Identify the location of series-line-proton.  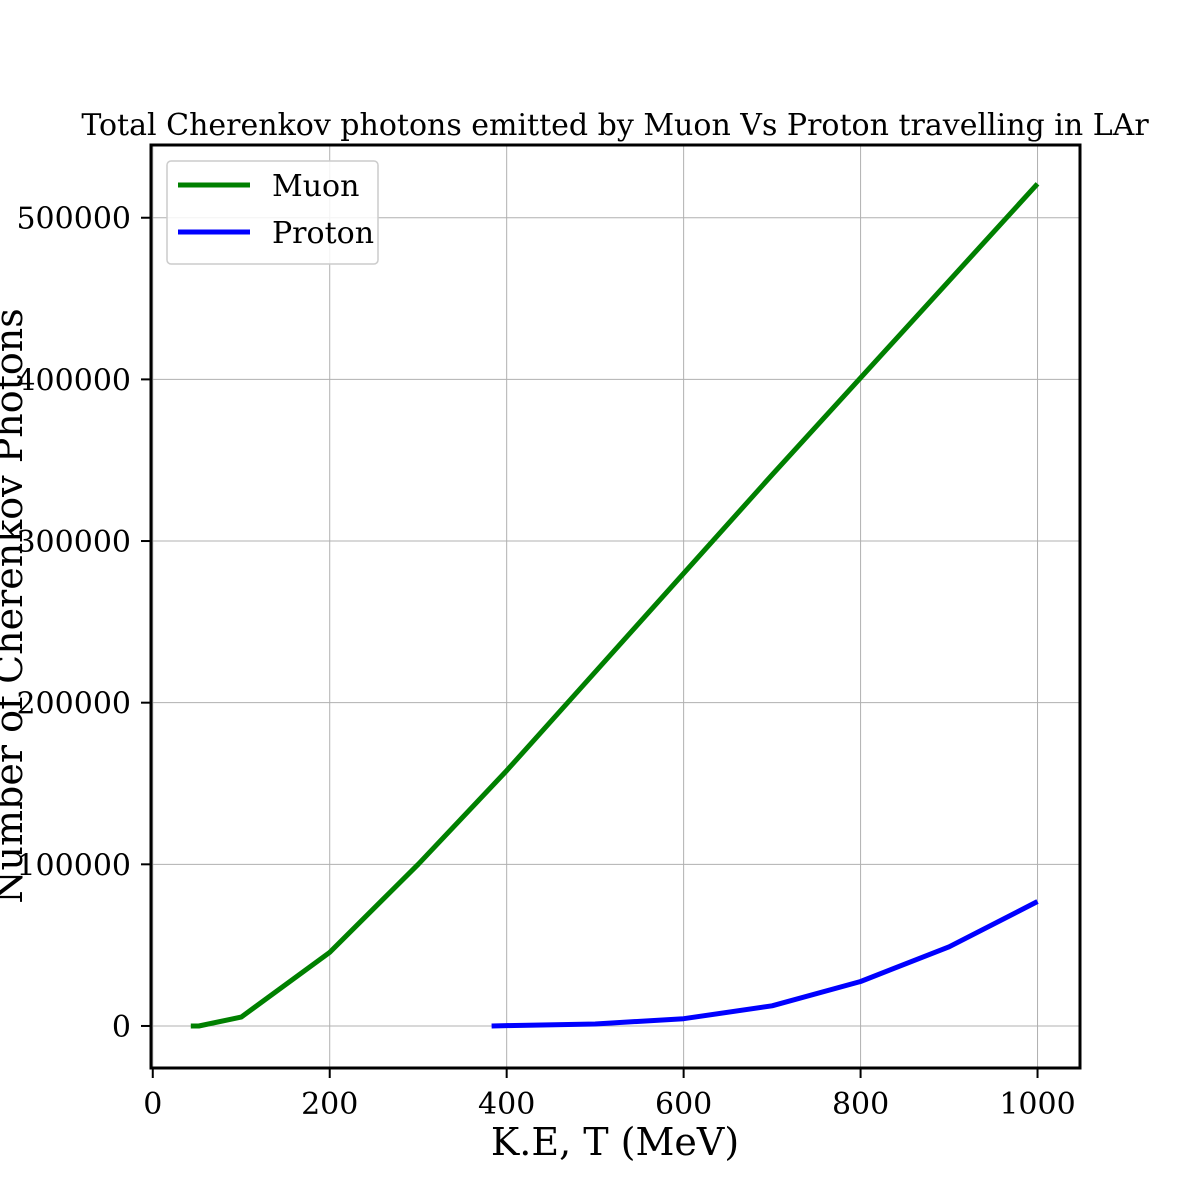
(765, 964).